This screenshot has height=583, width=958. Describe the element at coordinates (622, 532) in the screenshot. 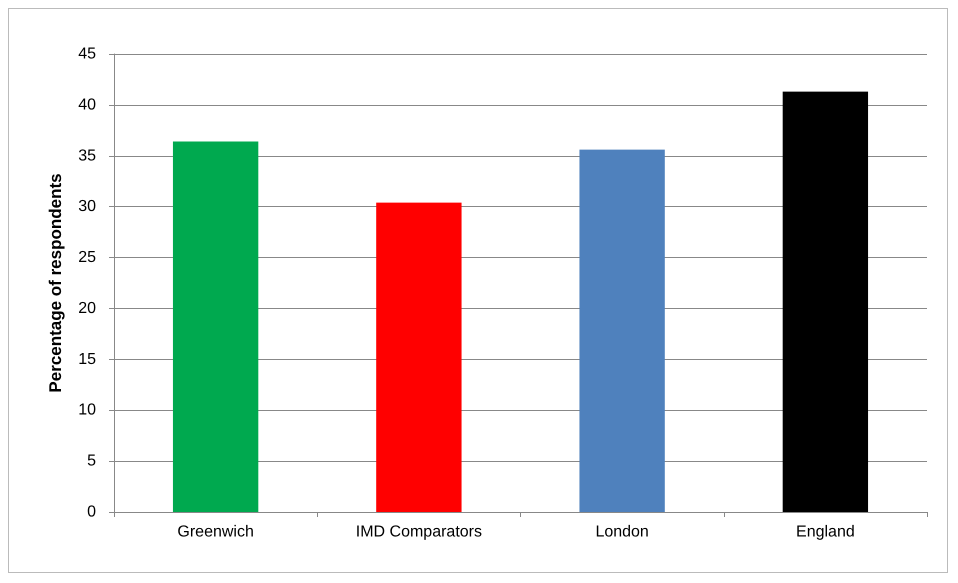

I see `x-tick-label: London` at that location.